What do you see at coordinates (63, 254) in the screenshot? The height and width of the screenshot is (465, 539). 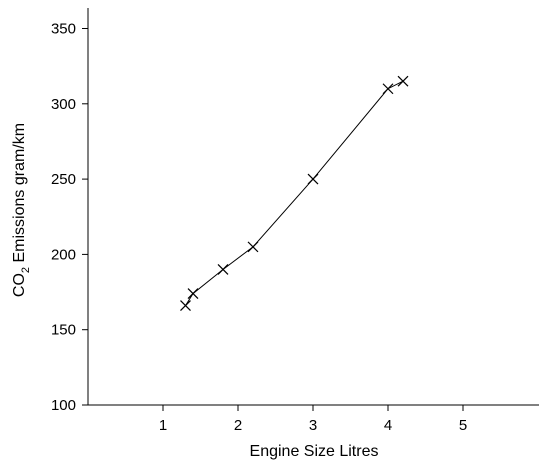 I see `y-tick-label: 200` at bounding box center [63, 254].